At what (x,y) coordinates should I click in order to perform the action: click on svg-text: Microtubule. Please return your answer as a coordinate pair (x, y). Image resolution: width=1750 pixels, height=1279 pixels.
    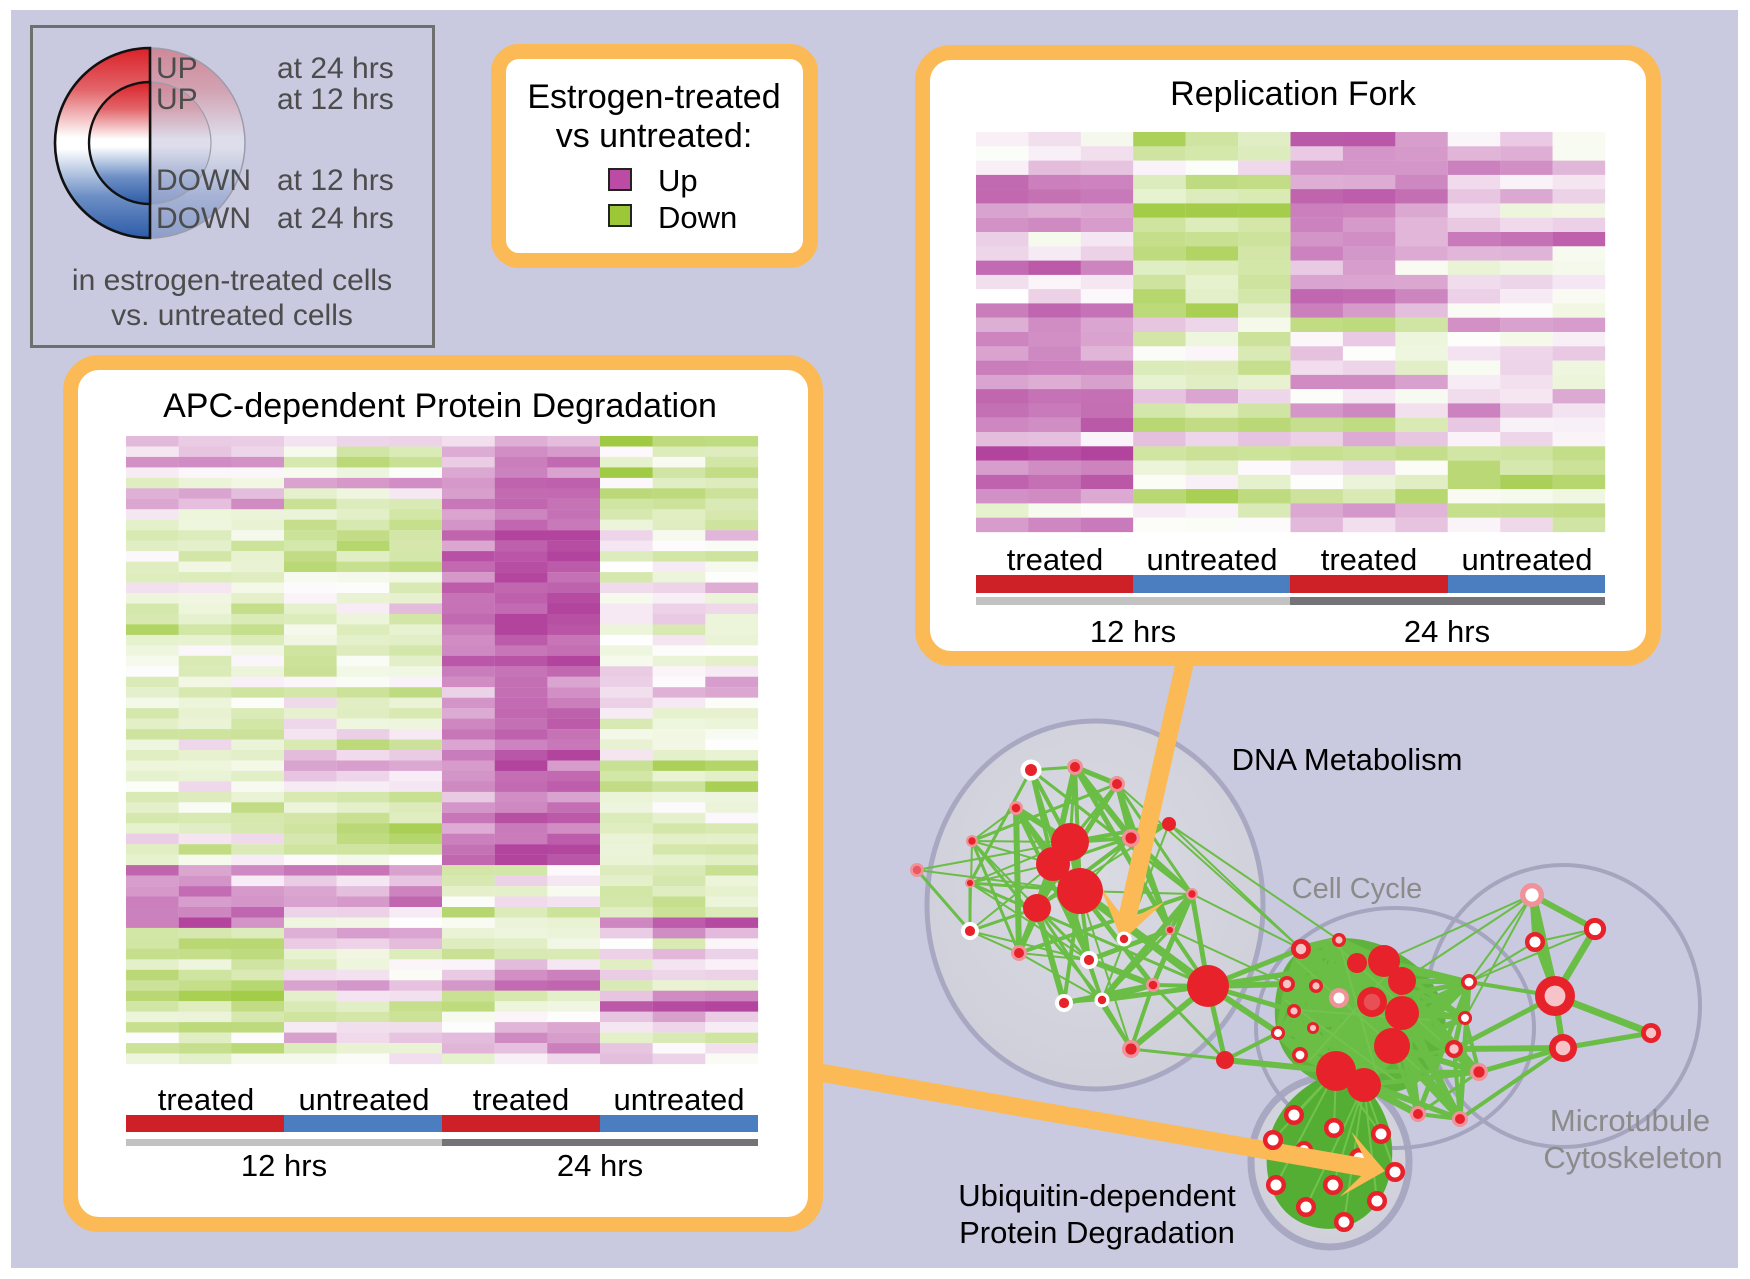
    Looking at the image, I should click on (1630, 1120).